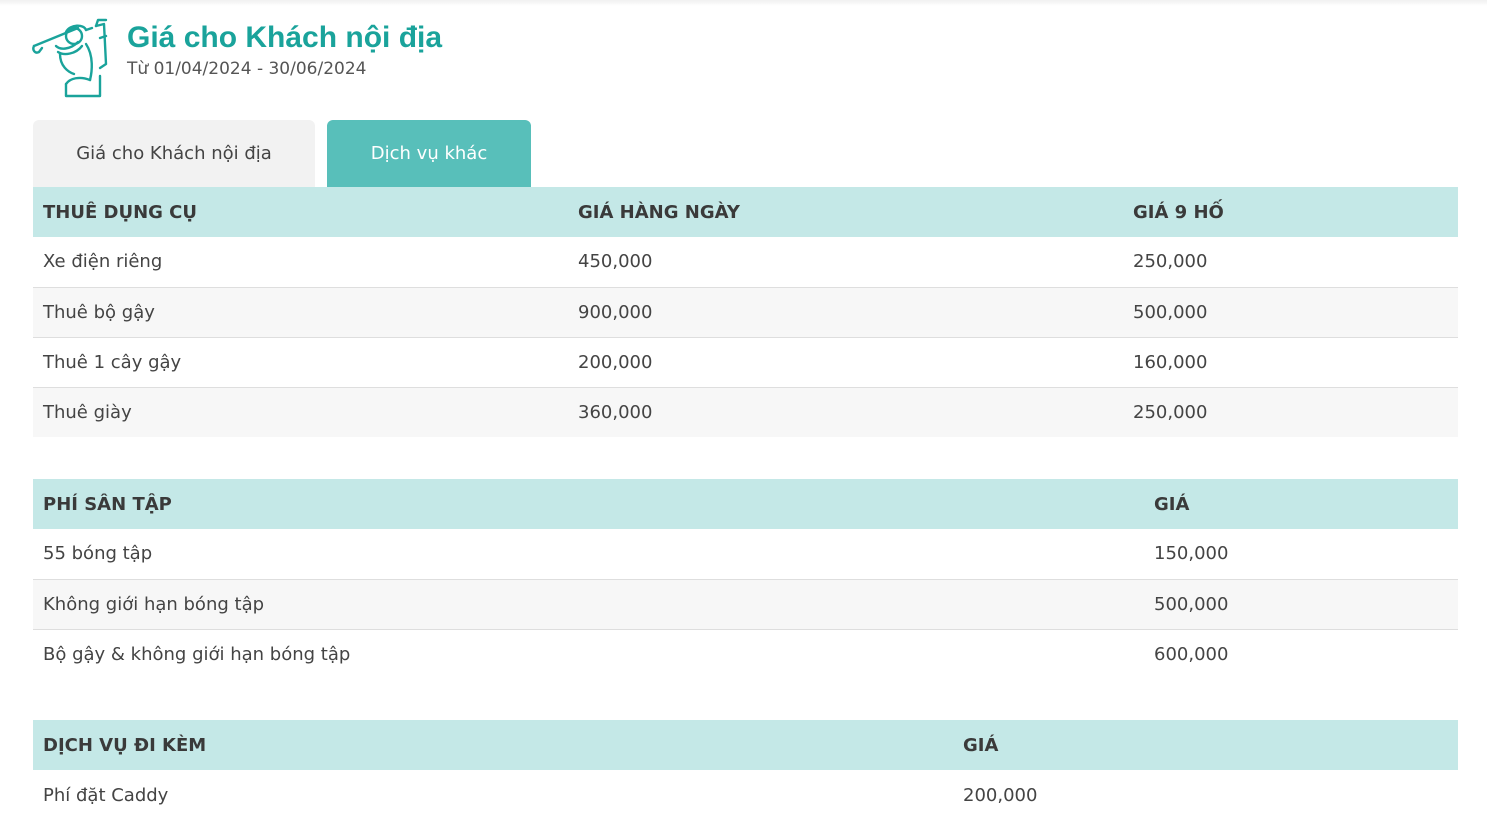 This screenshot has width=1487, height=832. I want to click on cell-item: Bộ gậy & không giới hạn bóng tập, so click(588, 653).